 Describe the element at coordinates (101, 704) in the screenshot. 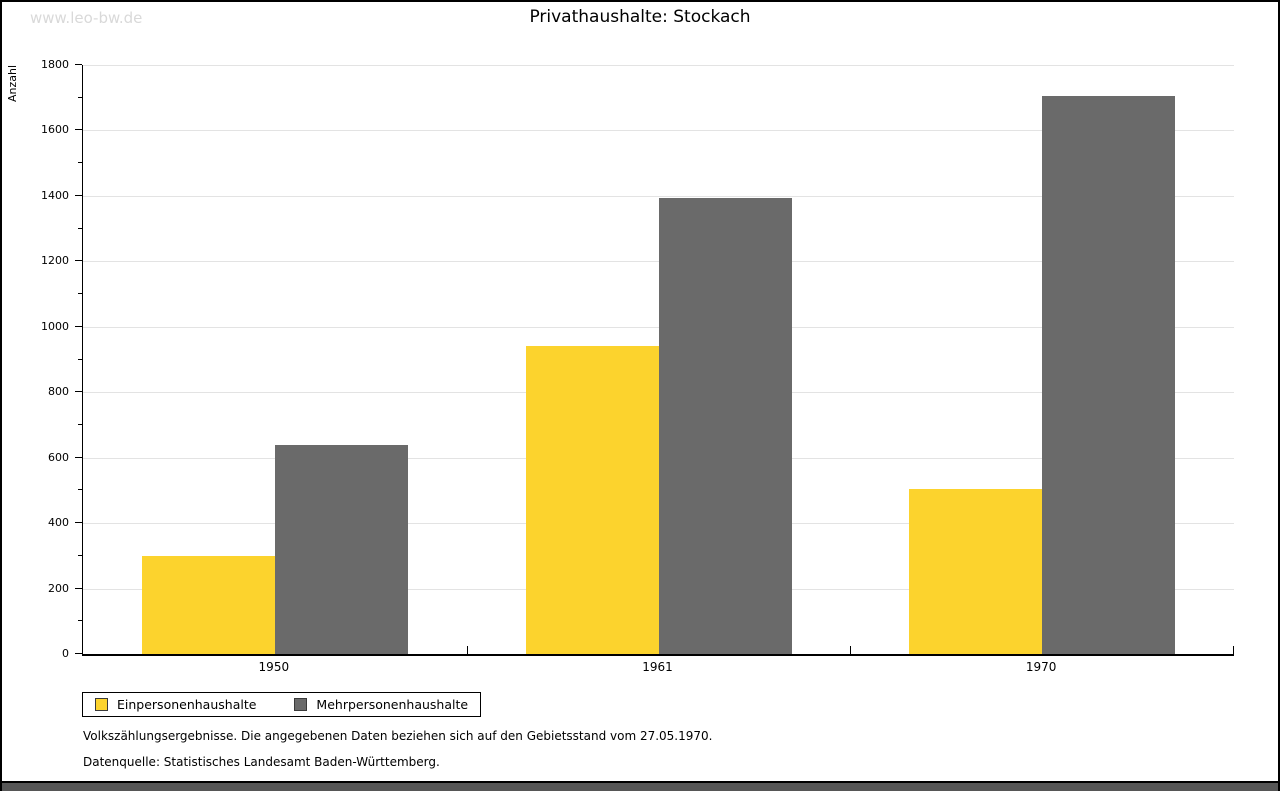

I see `legend-swatch-yellow` at that location.